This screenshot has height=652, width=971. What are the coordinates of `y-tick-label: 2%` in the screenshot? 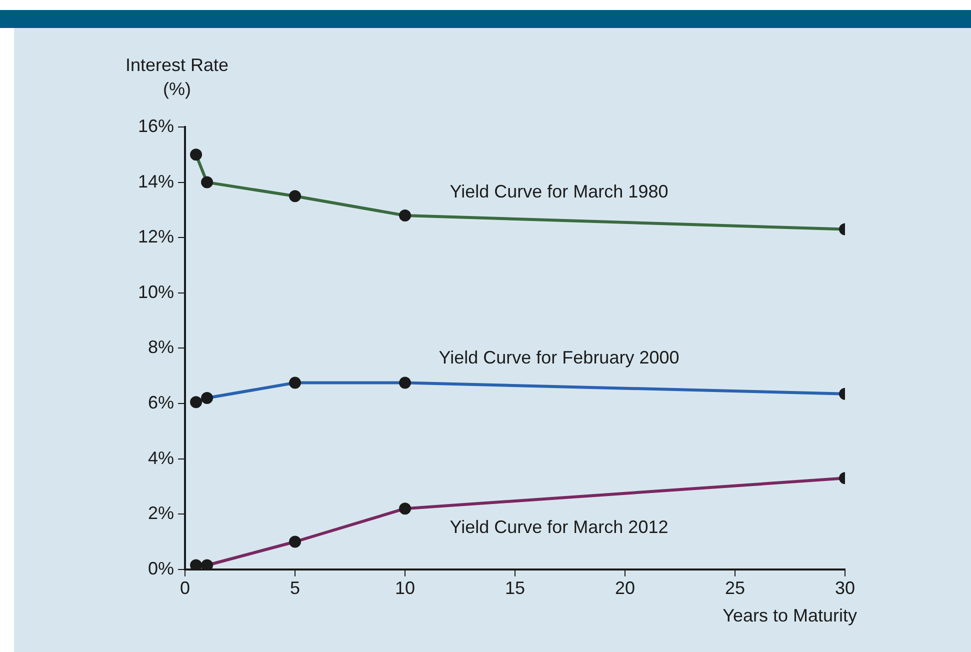 It's located at (161, 513).